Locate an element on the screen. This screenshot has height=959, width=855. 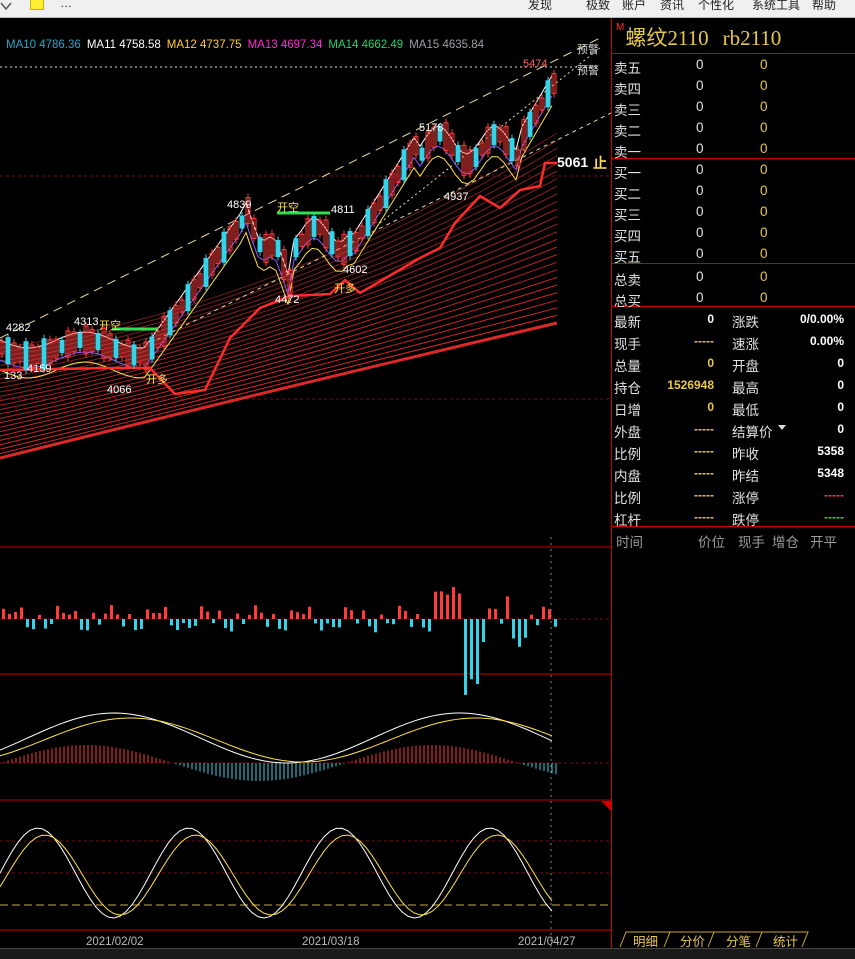
macd-line is located at coordinates (276, 738).